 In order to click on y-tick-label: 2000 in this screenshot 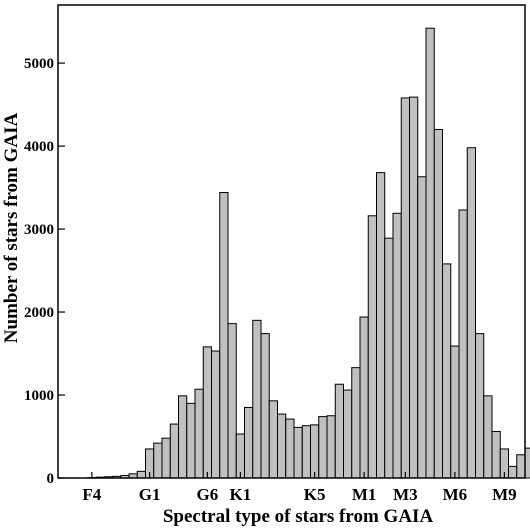, I will do `click(39, 313)`.